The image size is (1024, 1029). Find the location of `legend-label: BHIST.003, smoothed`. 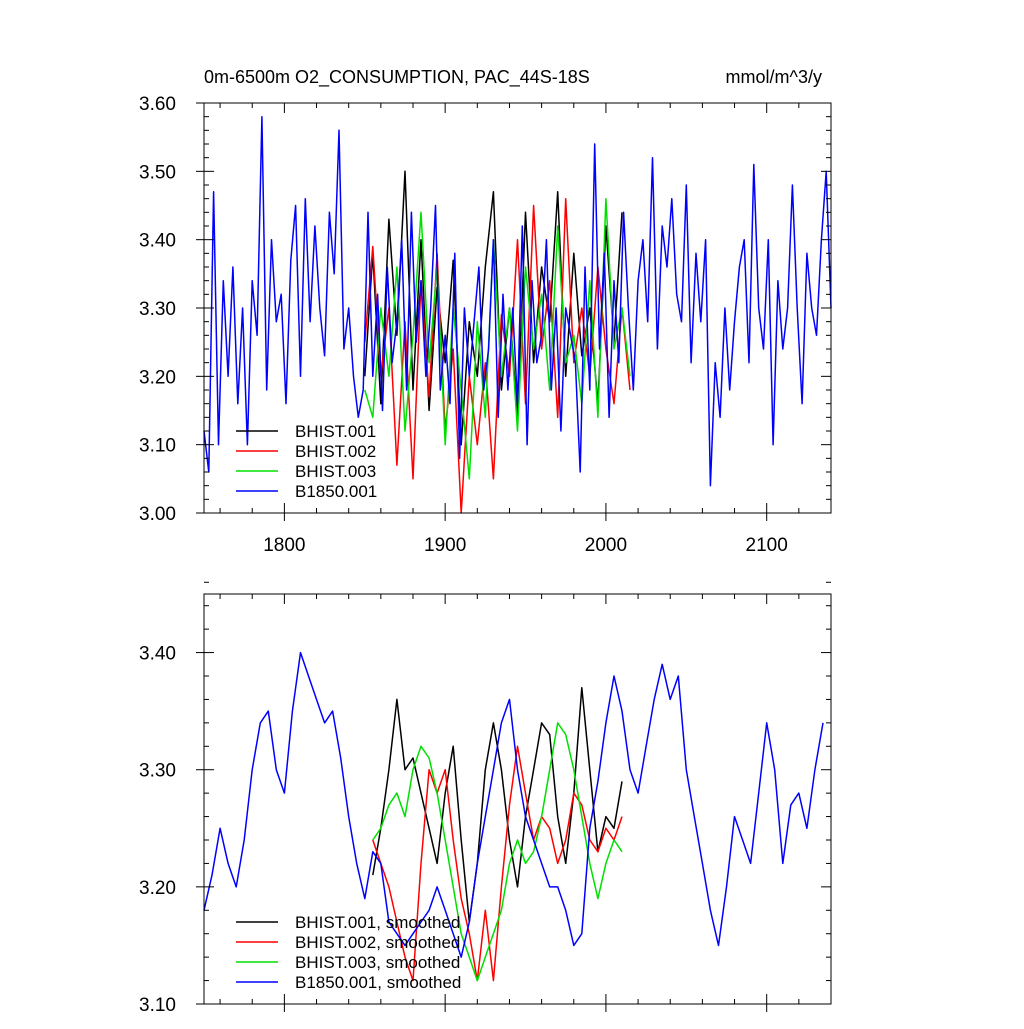

legend-label: BHIST.003, smoothed is located at coordinates (377, 962).